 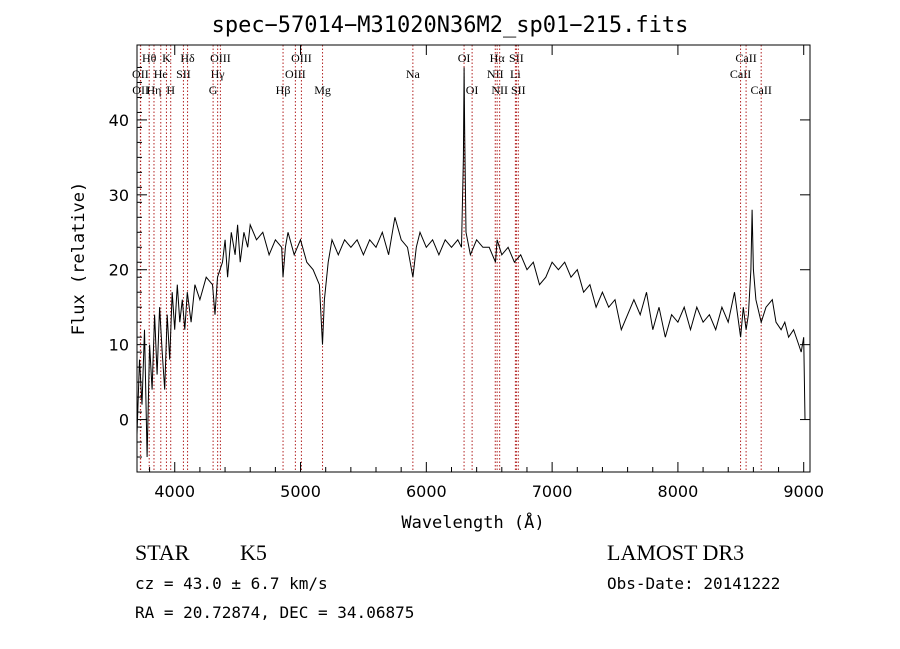 I want to click on y-tick-label-2: 20, so click(x=119, y=270).